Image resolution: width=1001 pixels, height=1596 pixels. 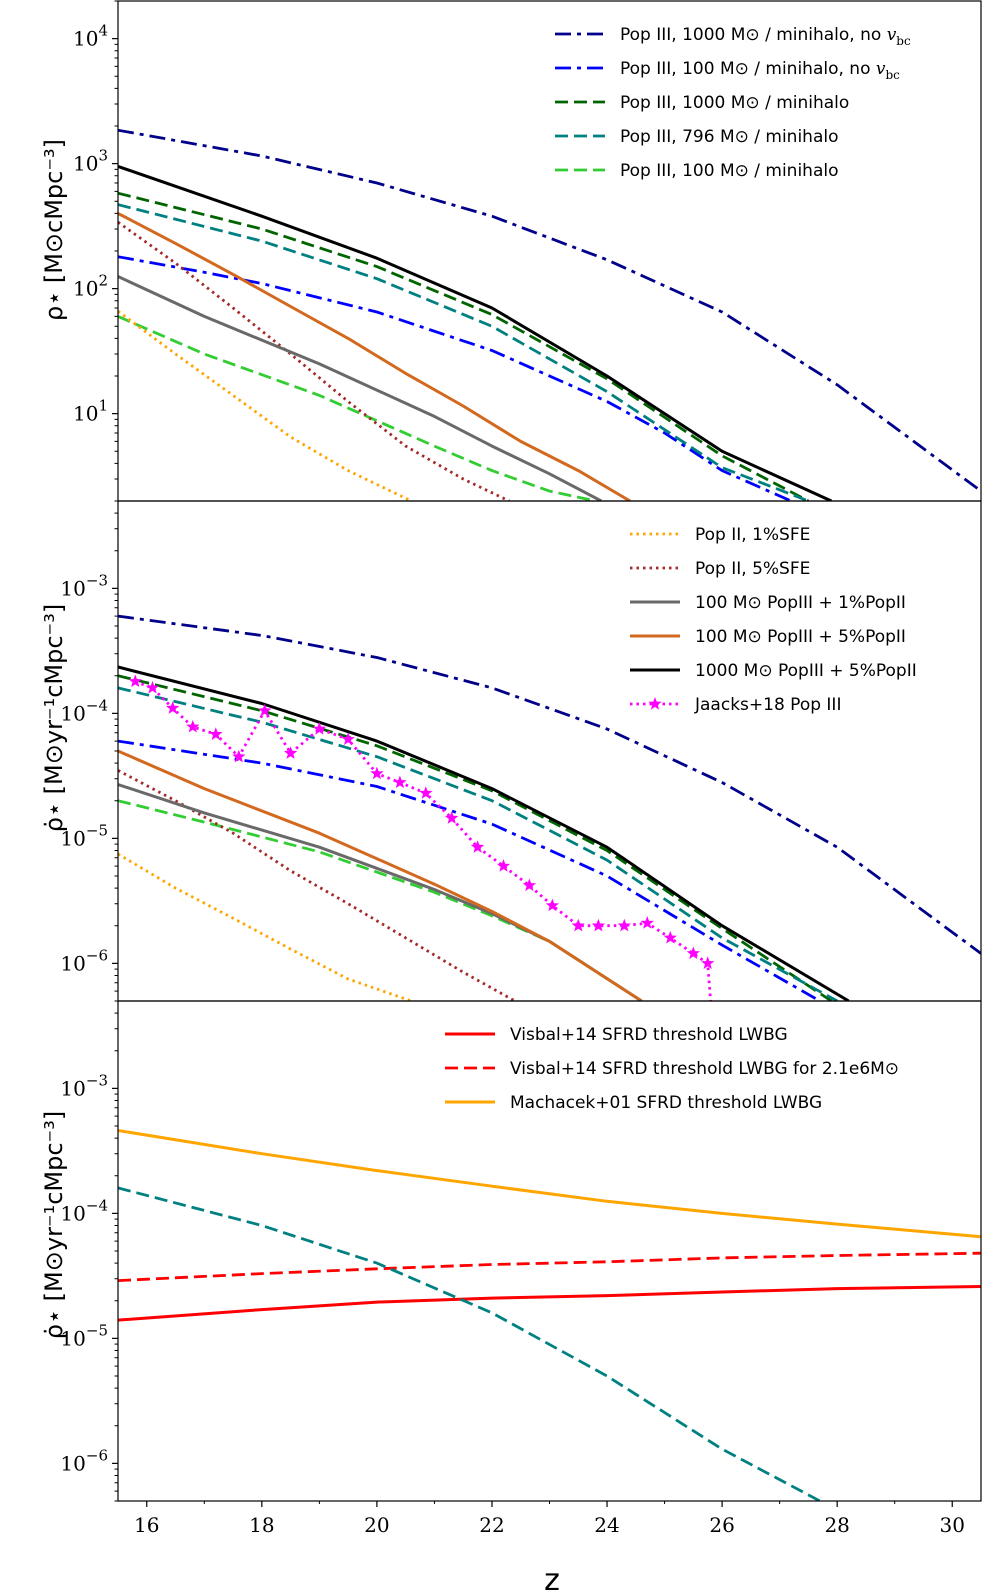 I want to click on legend-label: Pop III, 1000 M⊙ / minihalo, so click(x=734, y=103).